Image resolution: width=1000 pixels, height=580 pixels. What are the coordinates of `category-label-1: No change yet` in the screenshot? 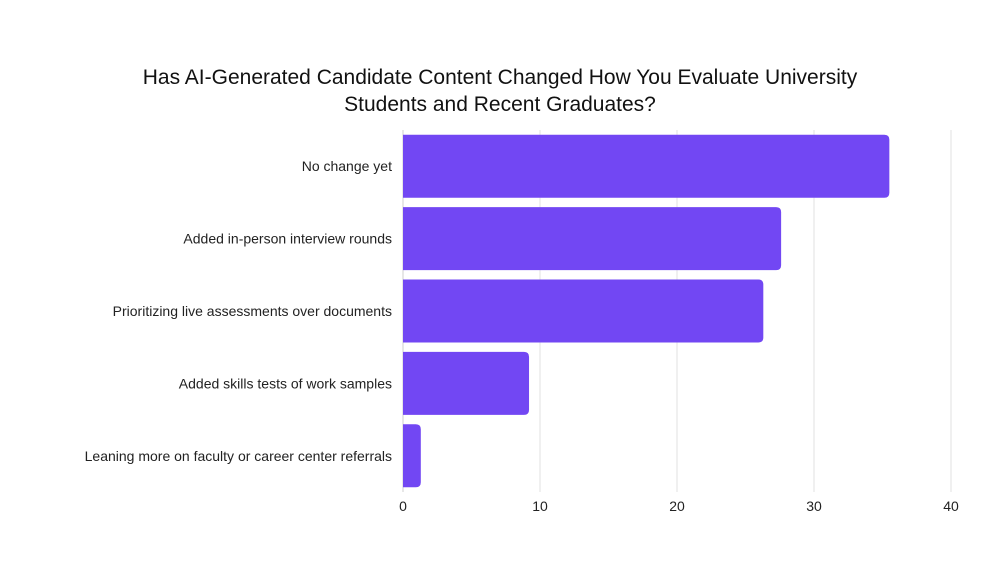 It's located at (347, 166).